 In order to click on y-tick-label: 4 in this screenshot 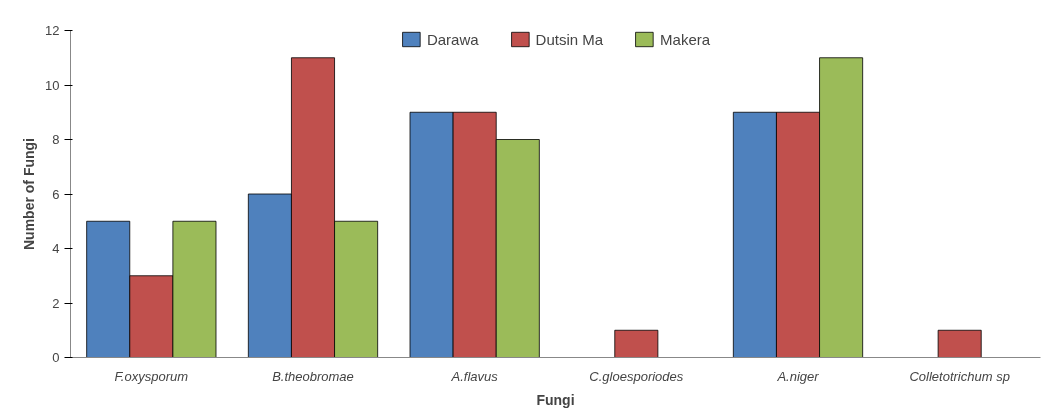, I will do `click(56, 248)`.